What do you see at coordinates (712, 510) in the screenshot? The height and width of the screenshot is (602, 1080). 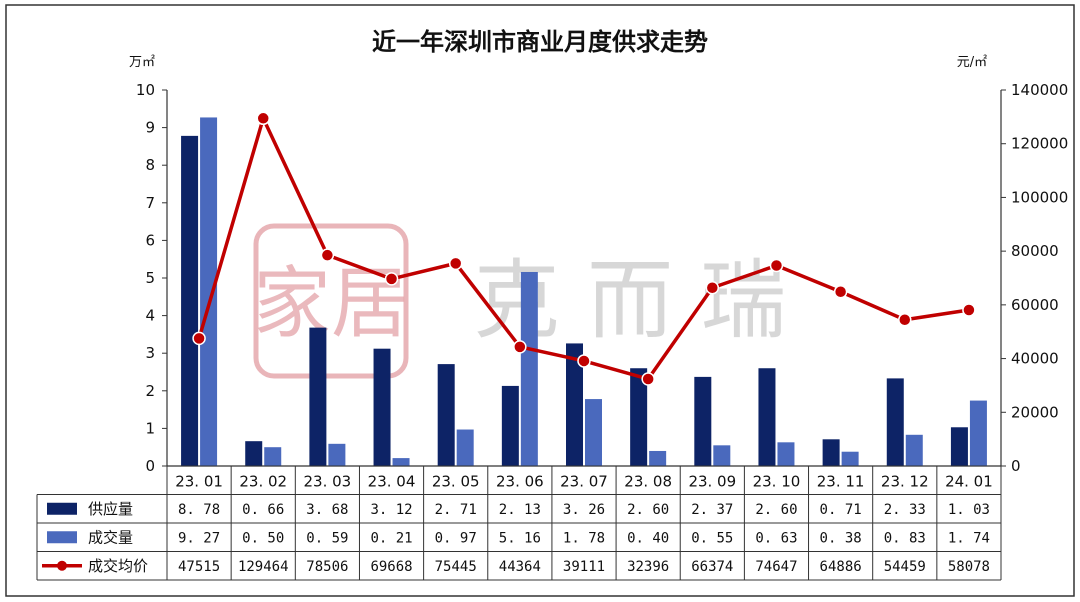 I see `table-cell-value: 2. 37` at bounding box center [712, 510].